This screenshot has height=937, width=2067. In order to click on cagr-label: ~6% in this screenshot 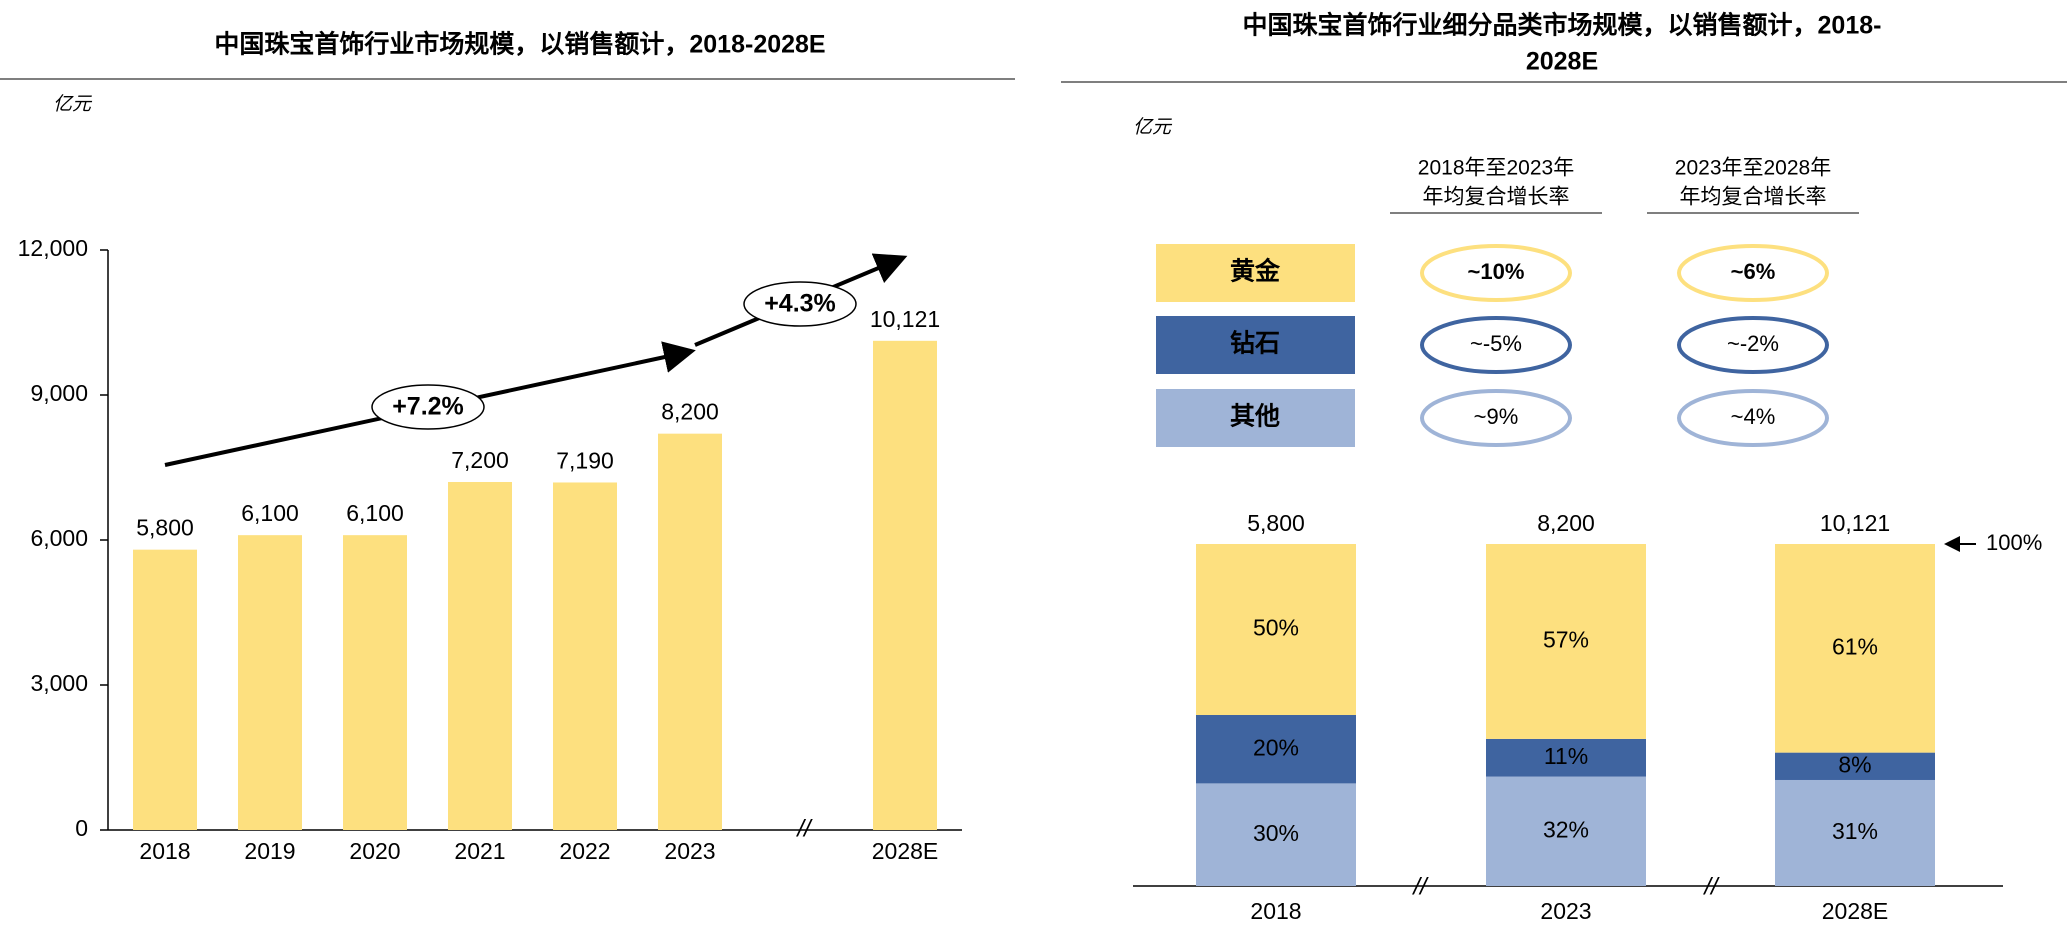, I will do `click(1753, 271)`.